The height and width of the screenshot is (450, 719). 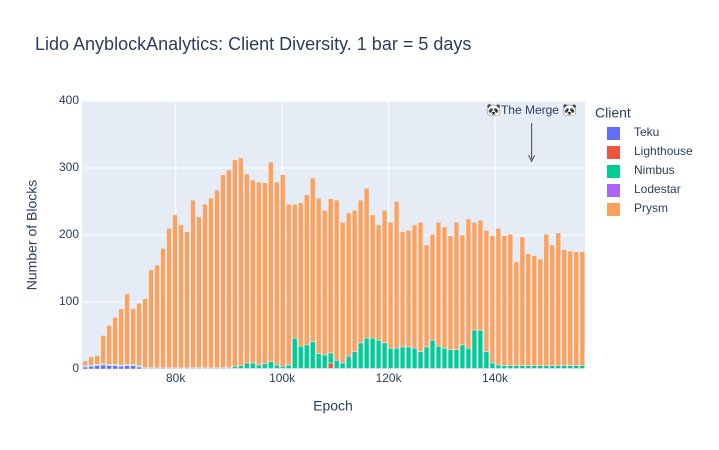 What do you see at coordinates (75, 368) in the screenshot?
I see `y-tick-label: 0` at bounding box center [75, 368].